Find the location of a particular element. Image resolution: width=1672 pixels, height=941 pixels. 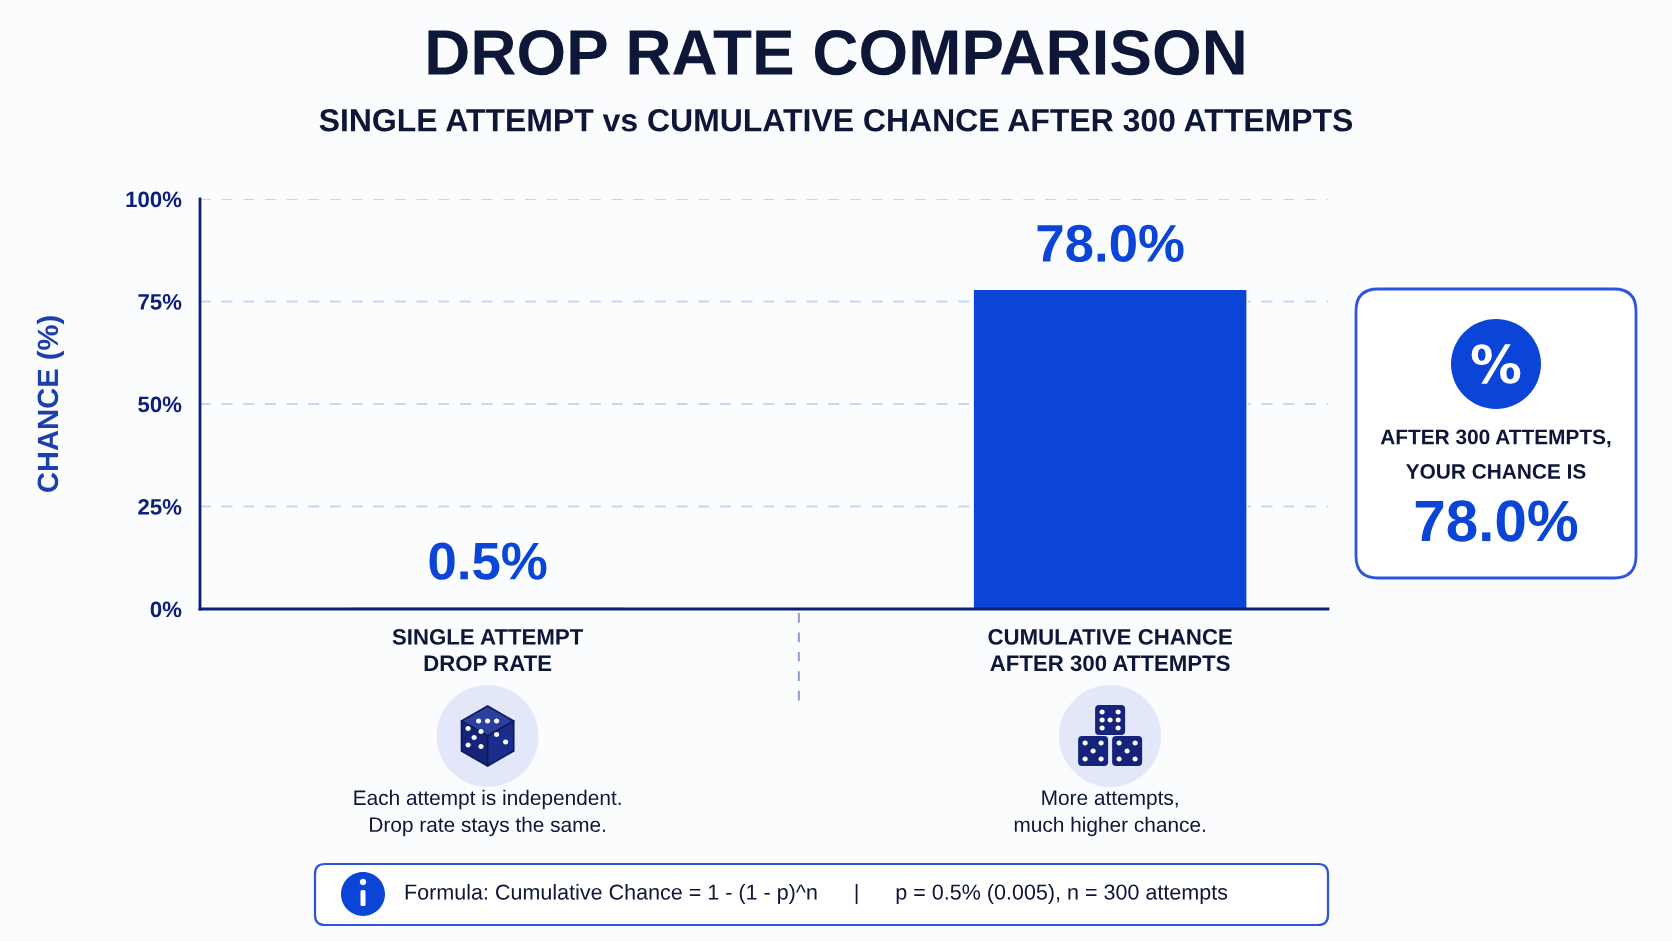

chart-subtitle: SINGLE ATTEMPT vs CUMULATIVE CHANCE AFTER 300 ATTEMPTS is located at coordinates (836, 120).